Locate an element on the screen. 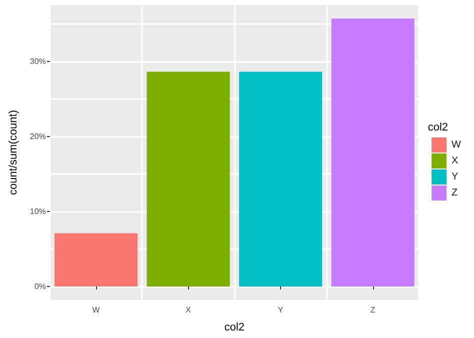 This screenshot has width=474, height=338. x-tick-label: Y is located at coordinates (281, 310).